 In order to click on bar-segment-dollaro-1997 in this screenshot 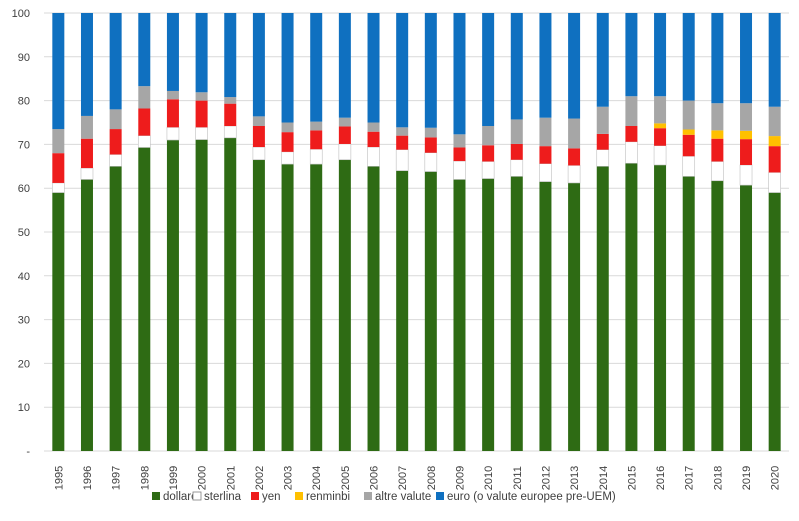, I will do `click(115, 309)`.